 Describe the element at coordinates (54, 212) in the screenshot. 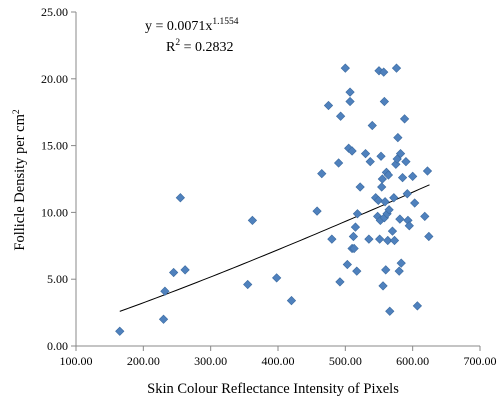

I see `y-tick-label: 10.00` at that location.